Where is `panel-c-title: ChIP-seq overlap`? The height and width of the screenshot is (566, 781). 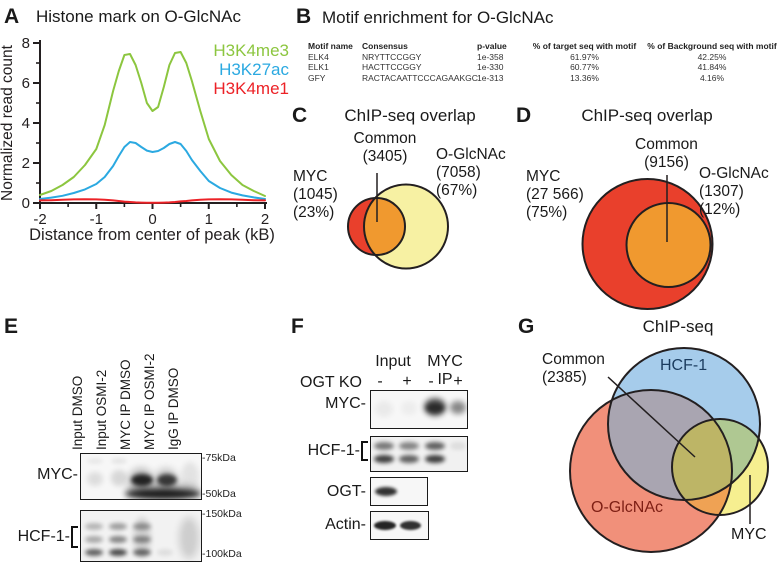 panel-c-title: ChIP-seq overlap is located at coordinates (410, 115).